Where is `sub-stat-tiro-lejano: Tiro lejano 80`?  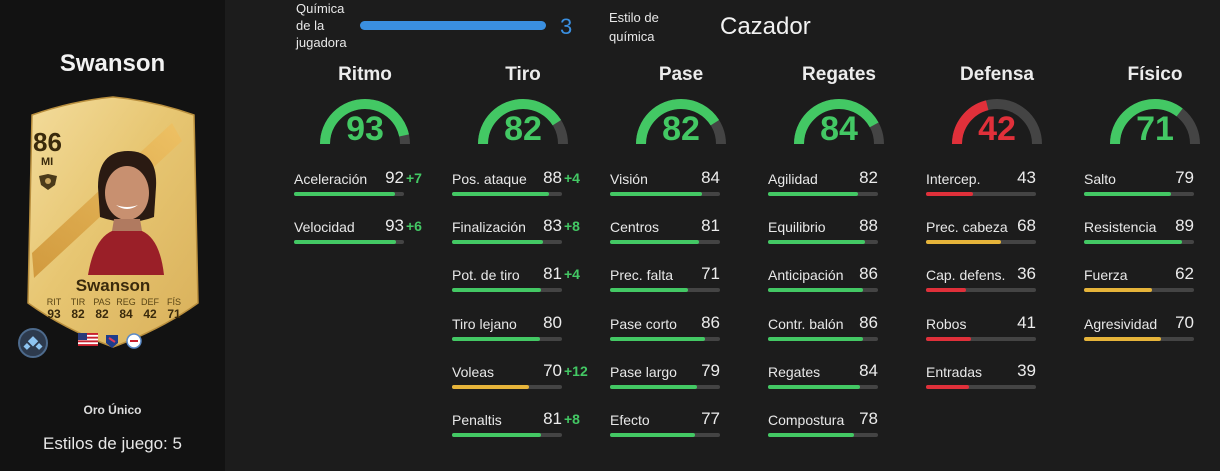 sub-stat-tiro-lejano: Tiro lejano 80 is located at coordinates (523, 328).